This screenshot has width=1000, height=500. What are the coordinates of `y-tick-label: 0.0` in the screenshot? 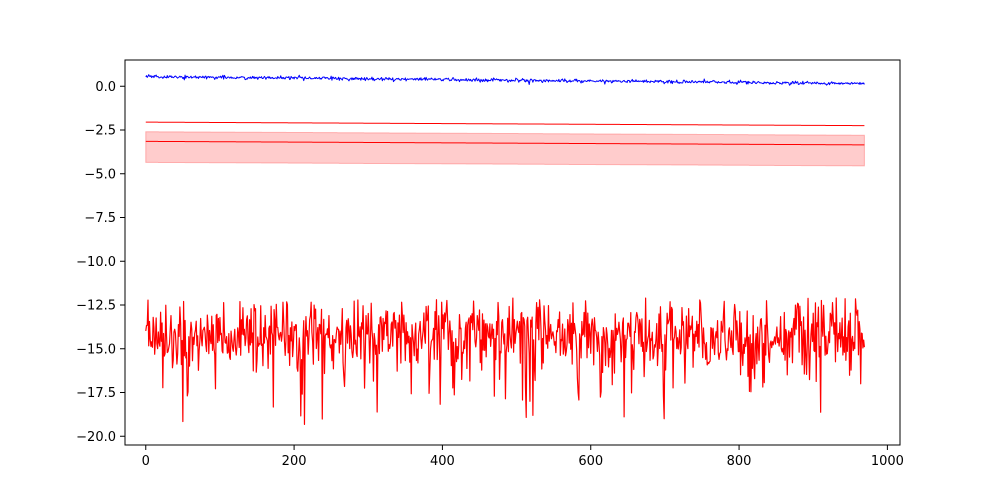 It's located at (105, 87).